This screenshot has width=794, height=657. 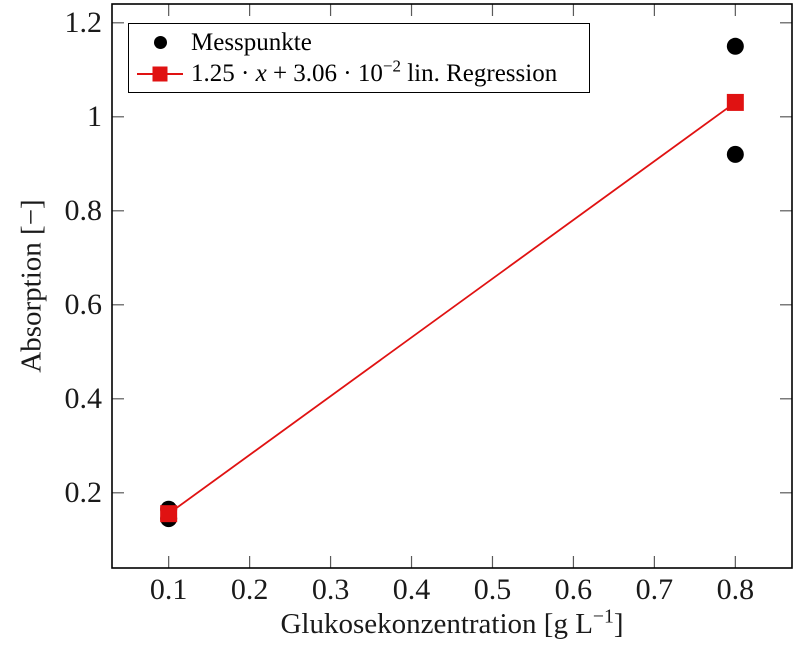 I want to click on line-marker-icon, so click(x=160, y=74).